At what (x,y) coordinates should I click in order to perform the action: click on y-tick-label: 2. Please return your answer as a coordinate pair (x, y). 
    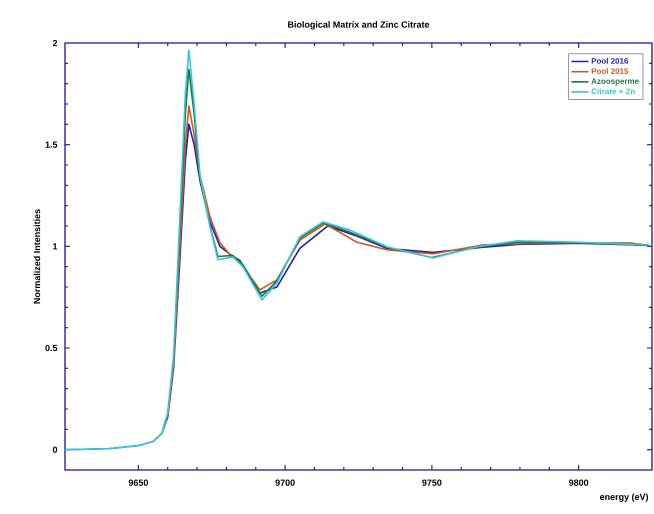
    Looking at the image, I should click on (55, 43).